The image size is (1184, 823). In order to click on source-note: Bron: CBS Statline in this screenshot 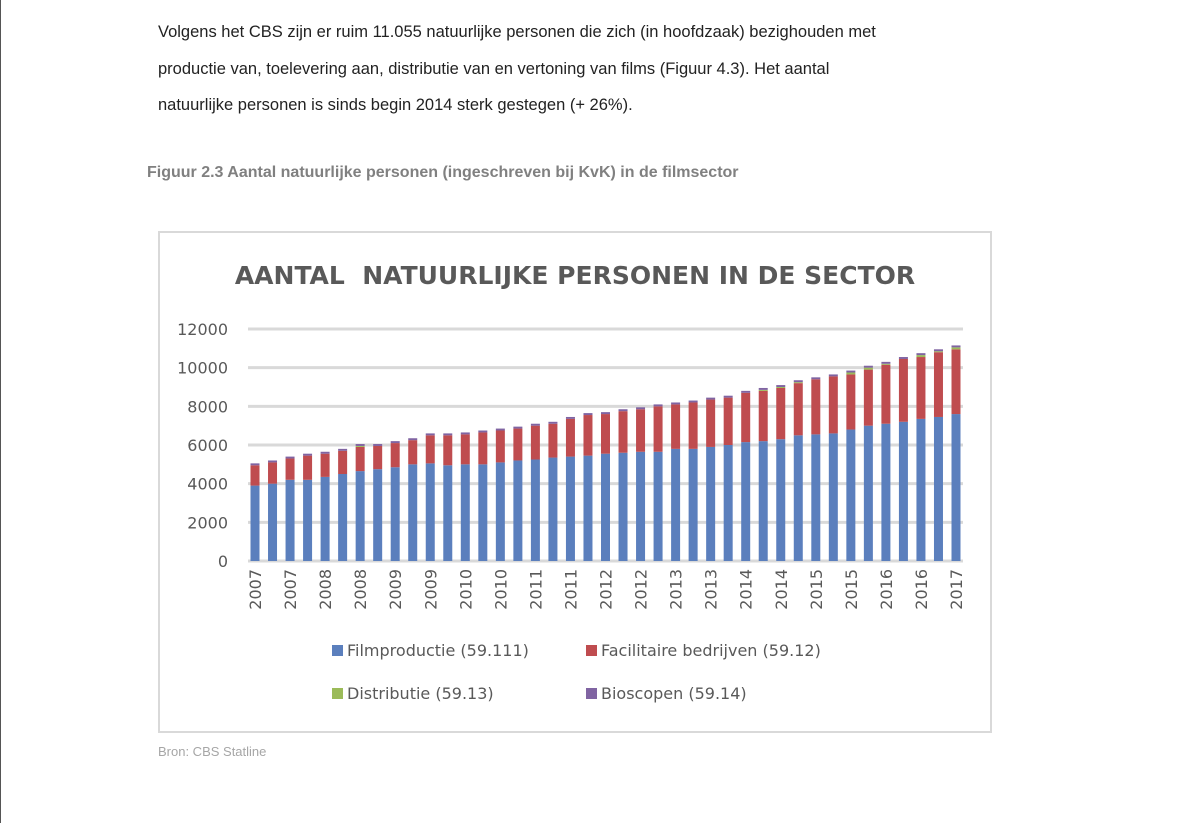, I will do `click(212, 751)`.